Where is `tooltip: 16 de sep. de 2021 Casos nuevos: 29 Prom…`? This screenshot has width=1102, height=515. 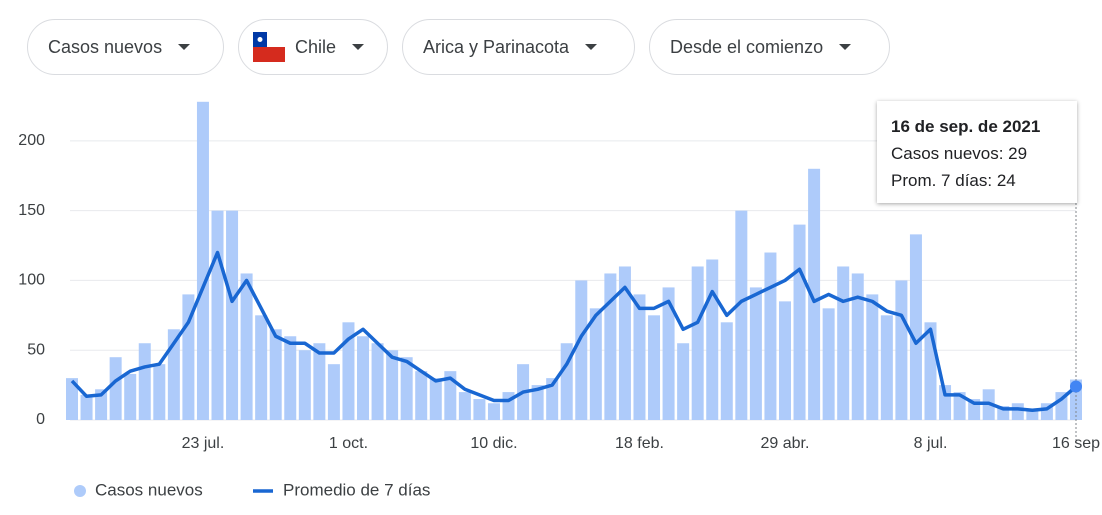
tooltip: 16 de sep. de 2021 Casos nuevos: 29 Prom… is located at coordinates (977, 152).